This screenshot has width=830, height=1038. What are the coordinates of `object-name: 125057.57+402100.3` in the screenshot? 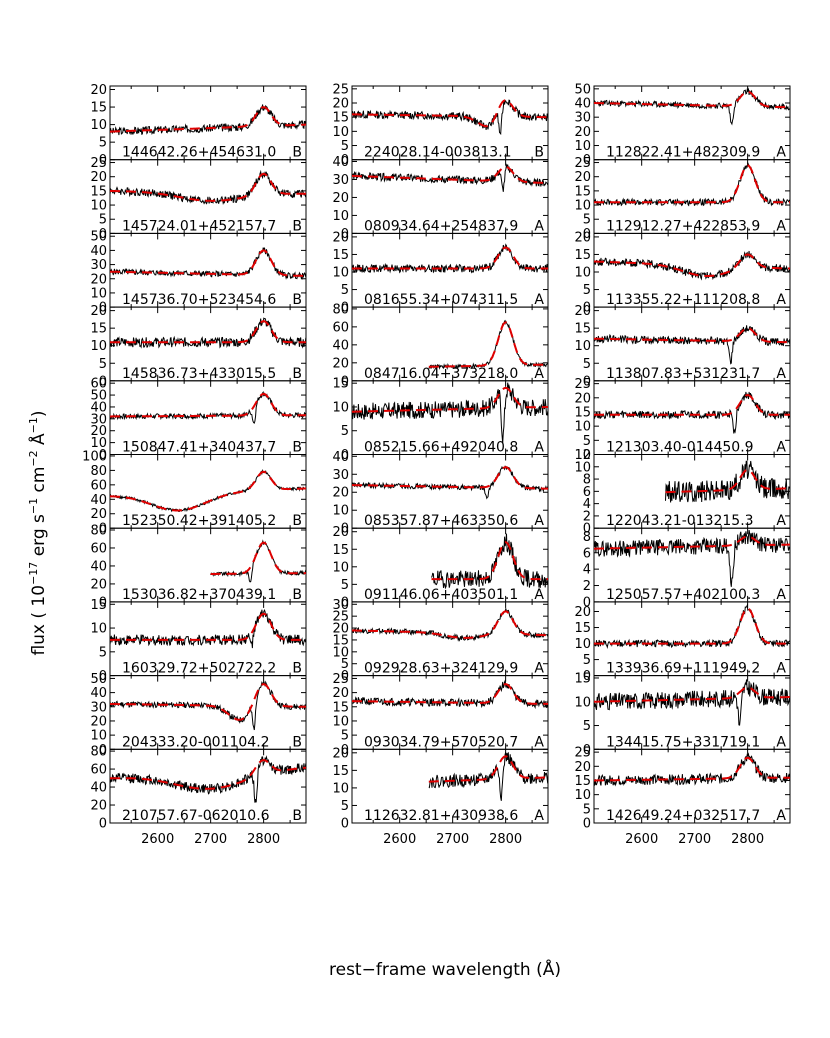 It's located at (683, 595).